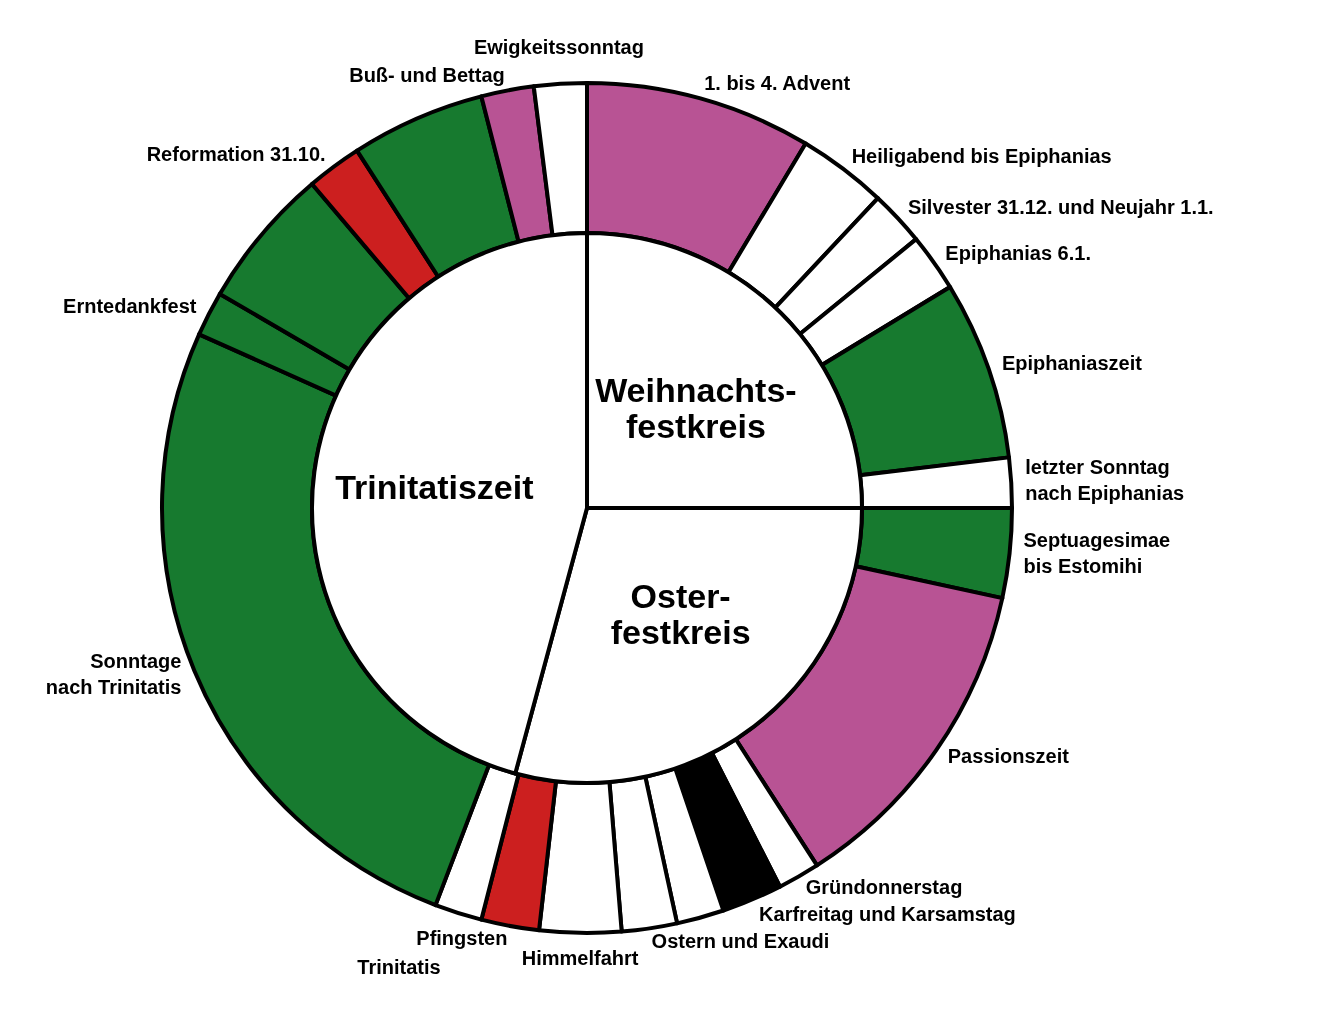 This screenshot has height=1030, width=1320. Describe the element at coordinates (399, 966) in the screenshot. I see `slice-label: Trinitatis` at that location.